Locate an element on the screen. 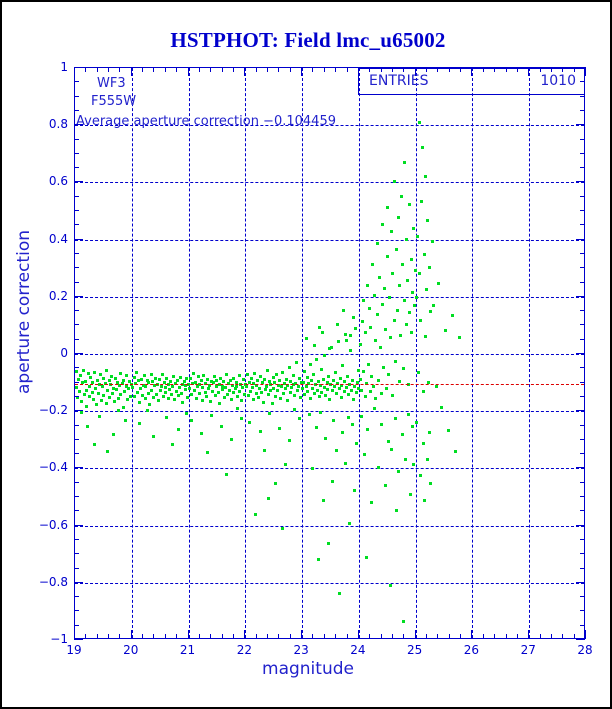  x-axis-major-tick is located at coordinates (302, 634).